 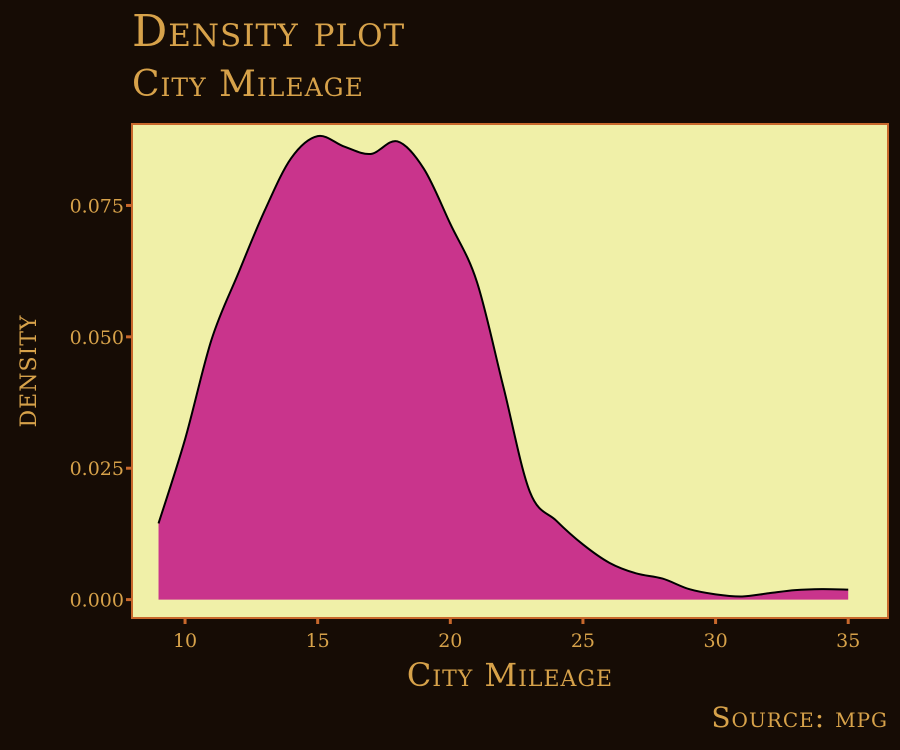 What do you see at coordinates (25, 371) in the screenshot?
I see `y-axis-title: density` at bounding box center [25, 371].